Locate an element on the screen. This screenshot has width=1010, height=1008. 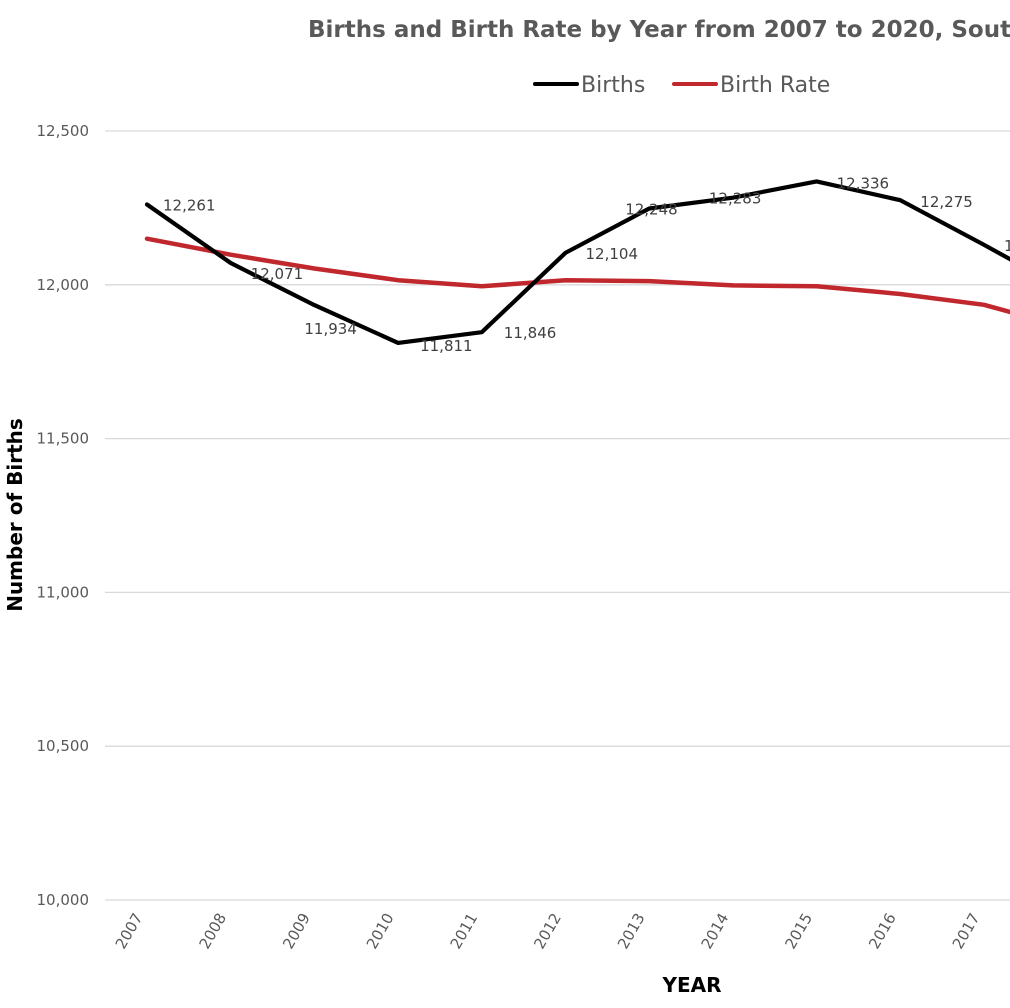
x-tick-label: 2013 is located at coordinates (631, 931).